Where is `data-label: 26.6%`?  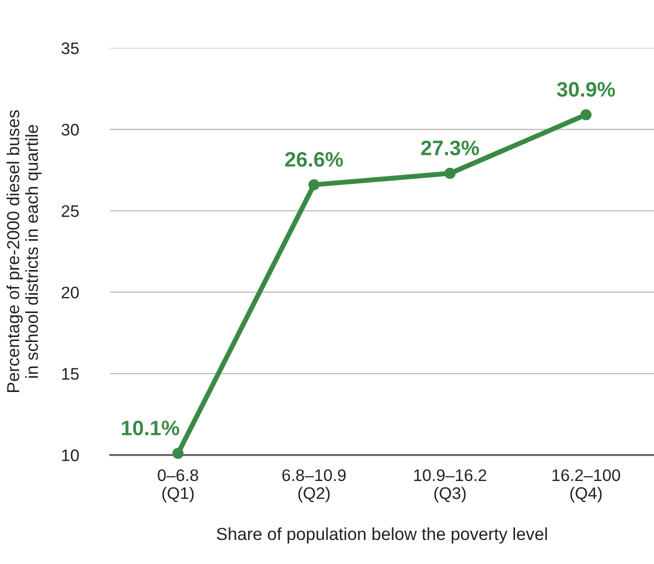 data-label: 26.6% is located at coordinates (314, 159).